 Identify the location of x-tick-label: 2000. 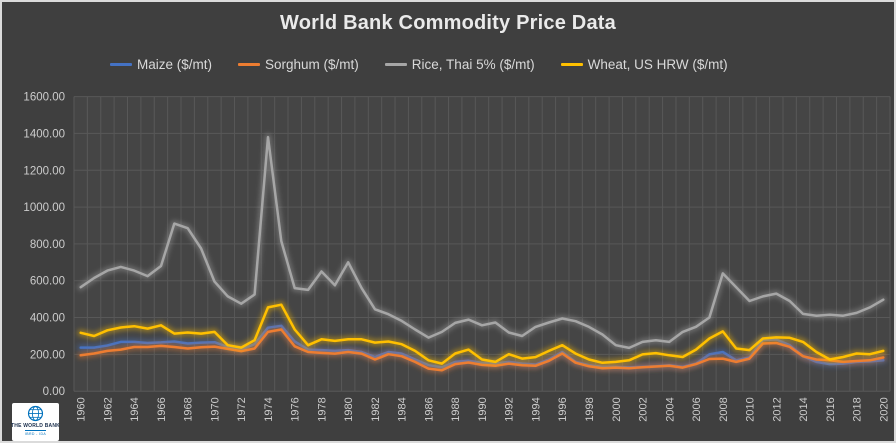
(617, 409).